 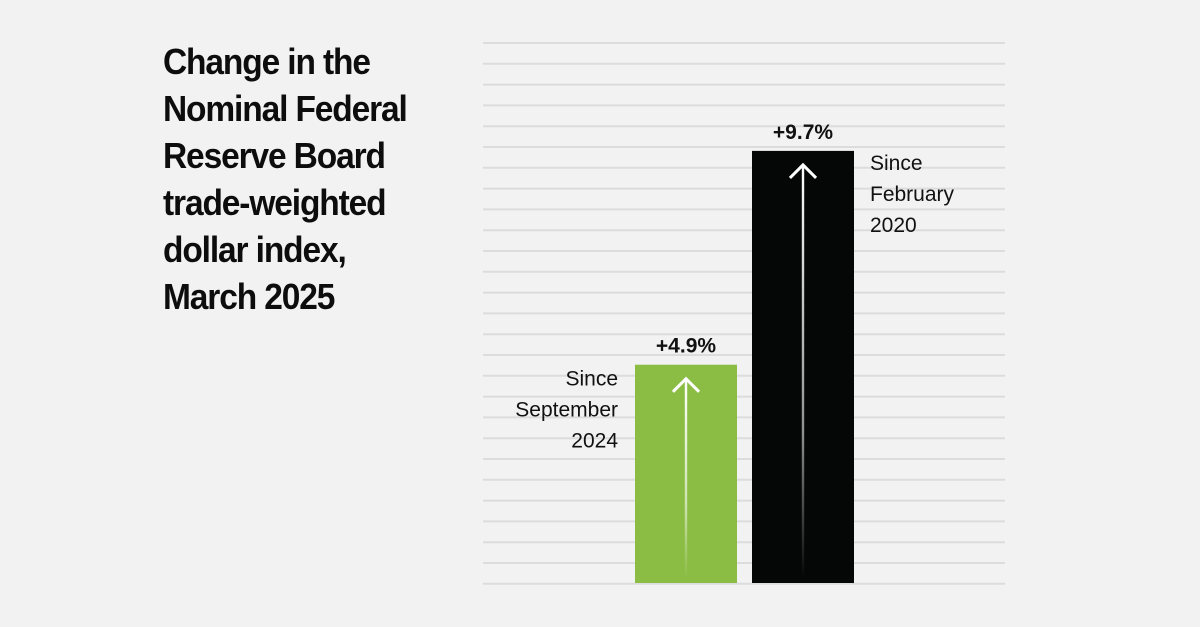 What do you see at coordinates (744, 366) in the screenshot?
I see `bars-group` at bounding box center [744, 366].